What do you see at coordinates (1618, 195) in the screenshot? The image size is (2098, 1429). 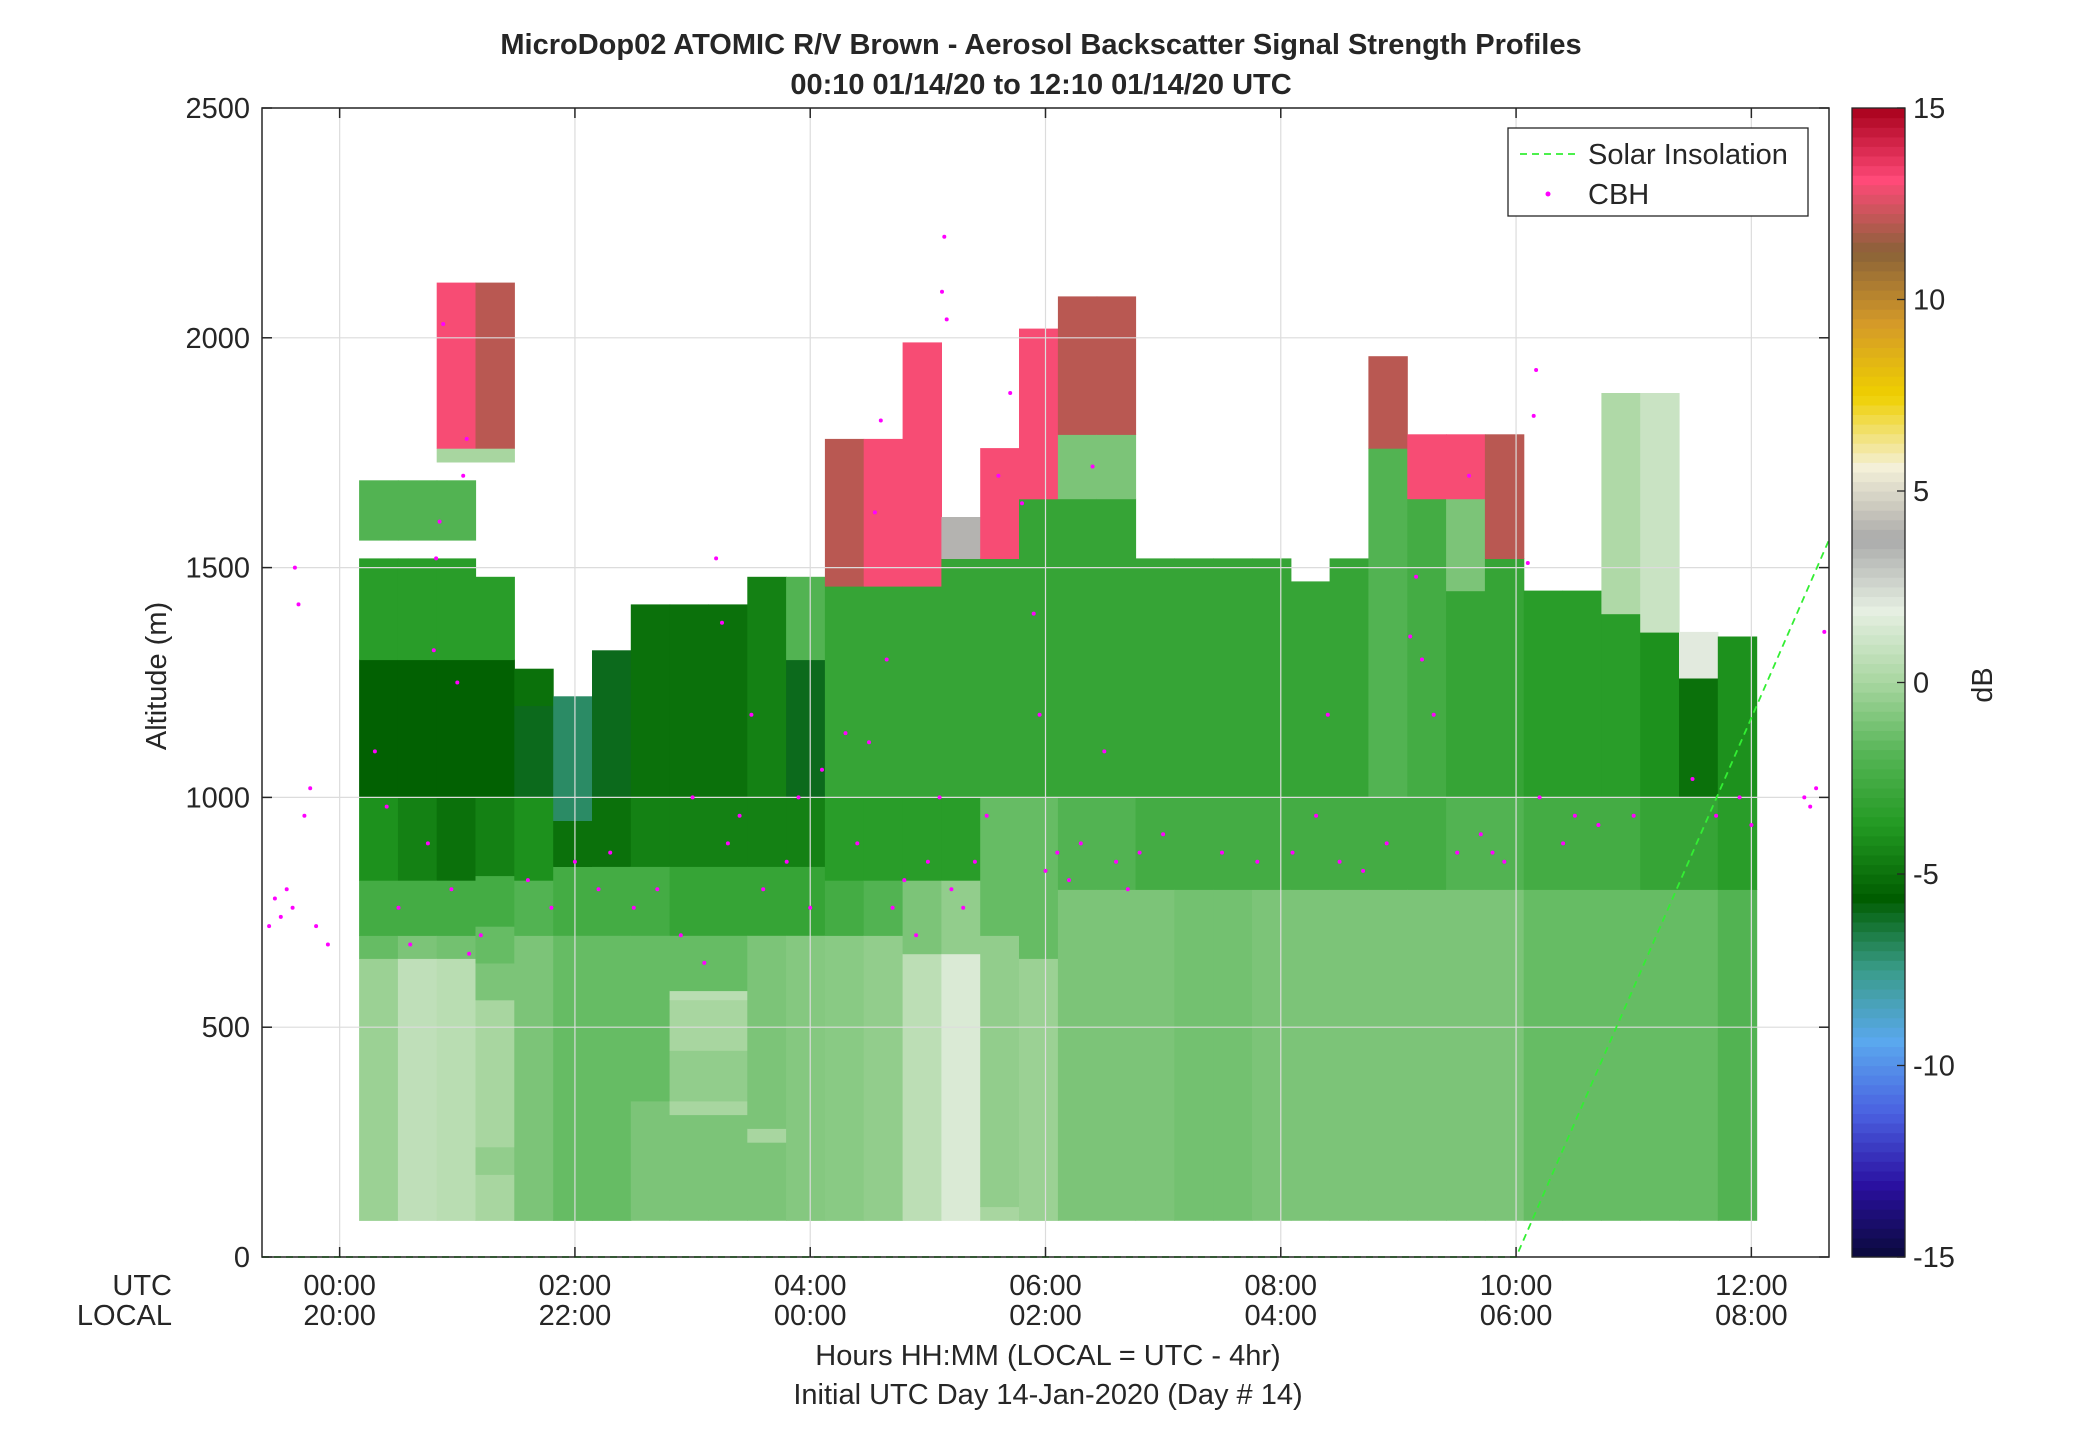 I see `legend-label: CBH` at bounding box center [1618, 195].